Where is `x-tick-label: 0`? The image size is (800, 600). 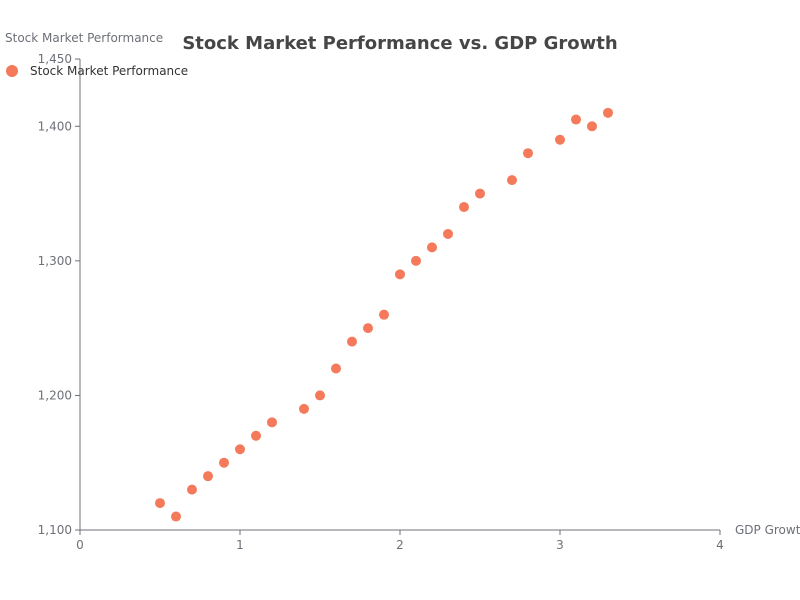
x-tick-label: 0 is located at coordinates (80, 545).